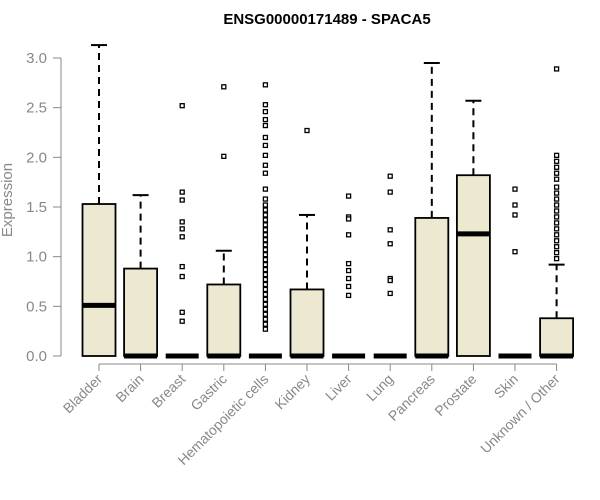 The height and width of the screenshot is (500, 600). Describe the element at coordinates (338, 387) in the screenshot. I see `x-tick-label: Liver` at that location.